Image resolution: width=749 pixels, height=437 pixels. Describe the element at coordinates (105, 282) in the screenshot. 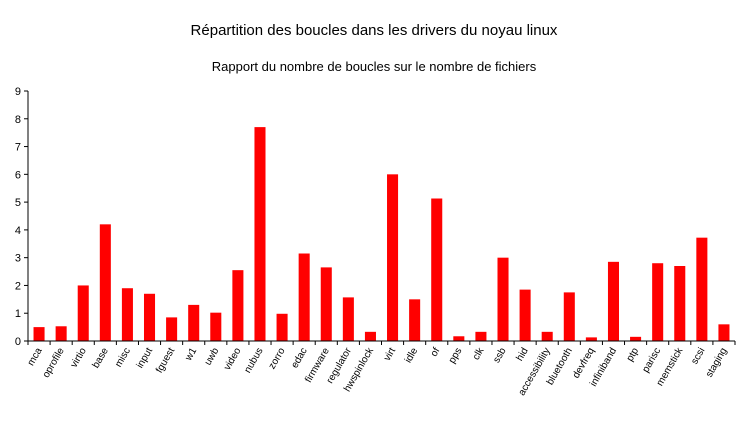

I see `bar-base` at that location.